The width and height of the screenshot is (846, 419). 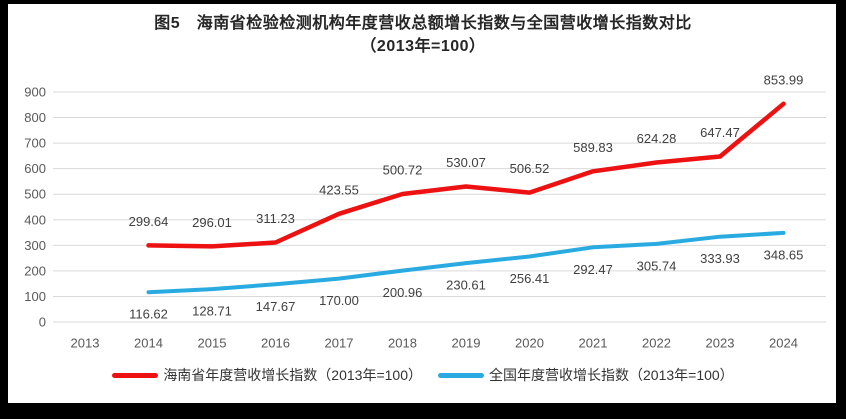 I want to click on data-label: 853.99, so click(x=784, y=79).